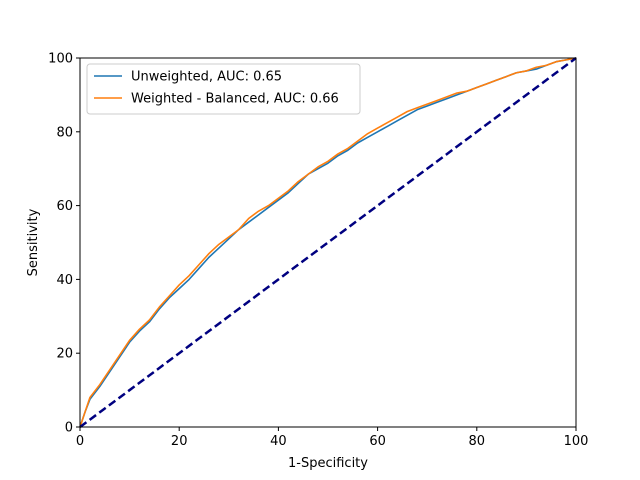  What do you see at coordinates (64, 280) in the screenshot?
I see `y-tick-label: 40` at bounding box center [64, 280].